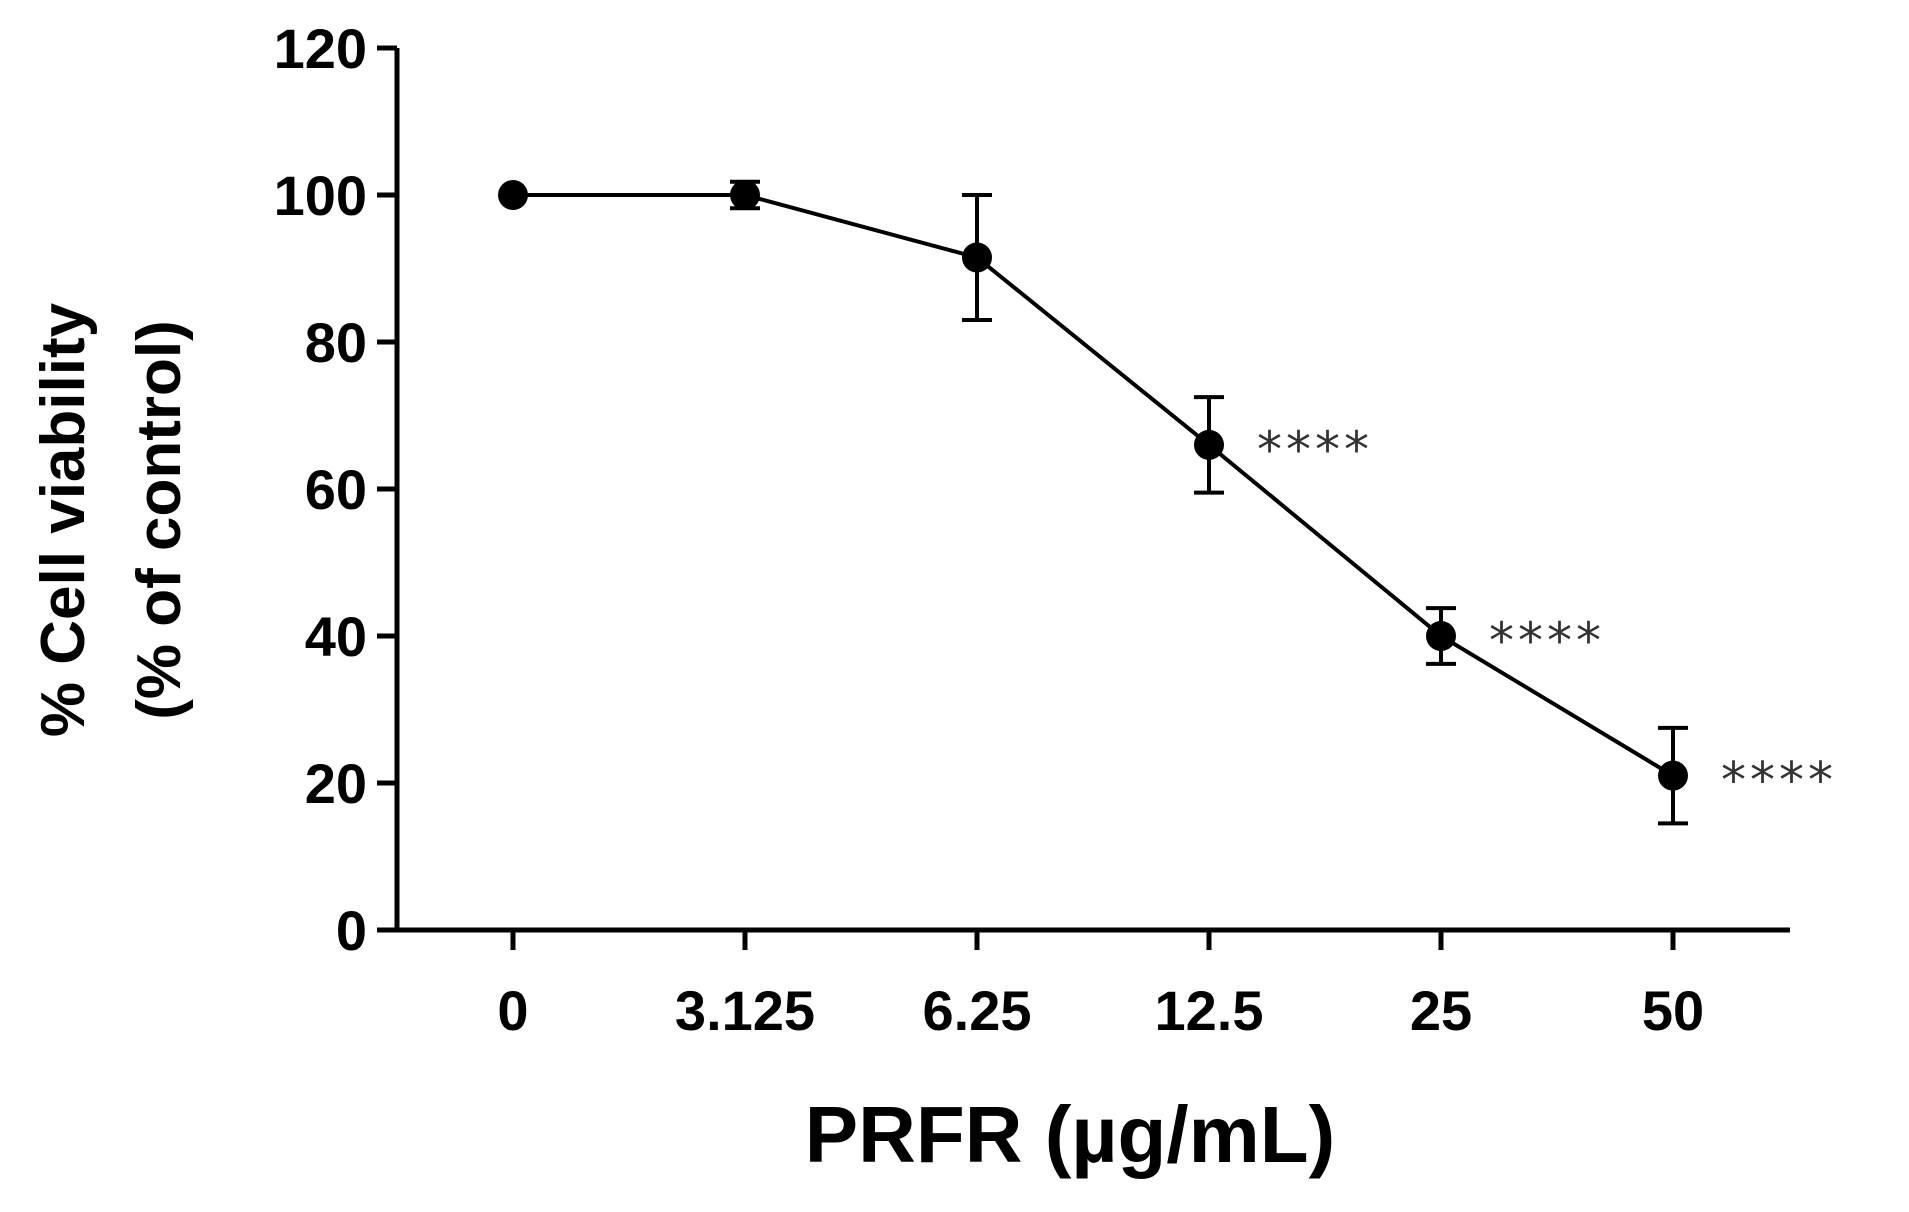  Describe the element at coordinates (1070, 1134) in the screenshot. I see `x-axis-title: PRFR (µg/mL)` at that location.